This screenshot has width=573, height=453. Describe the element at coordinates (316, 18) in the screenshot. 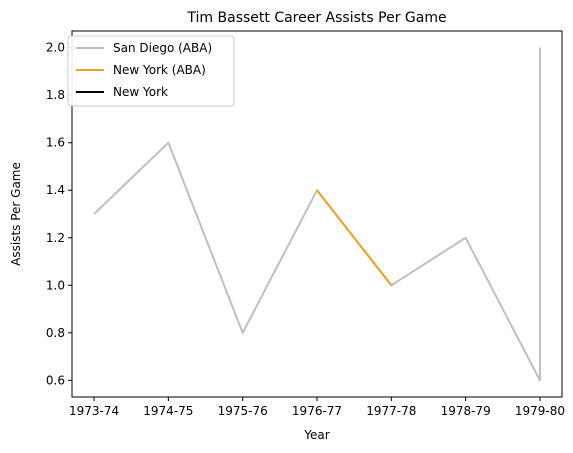

I see `chart-title: Tim Bassett Career Assists Per Game` at that location.